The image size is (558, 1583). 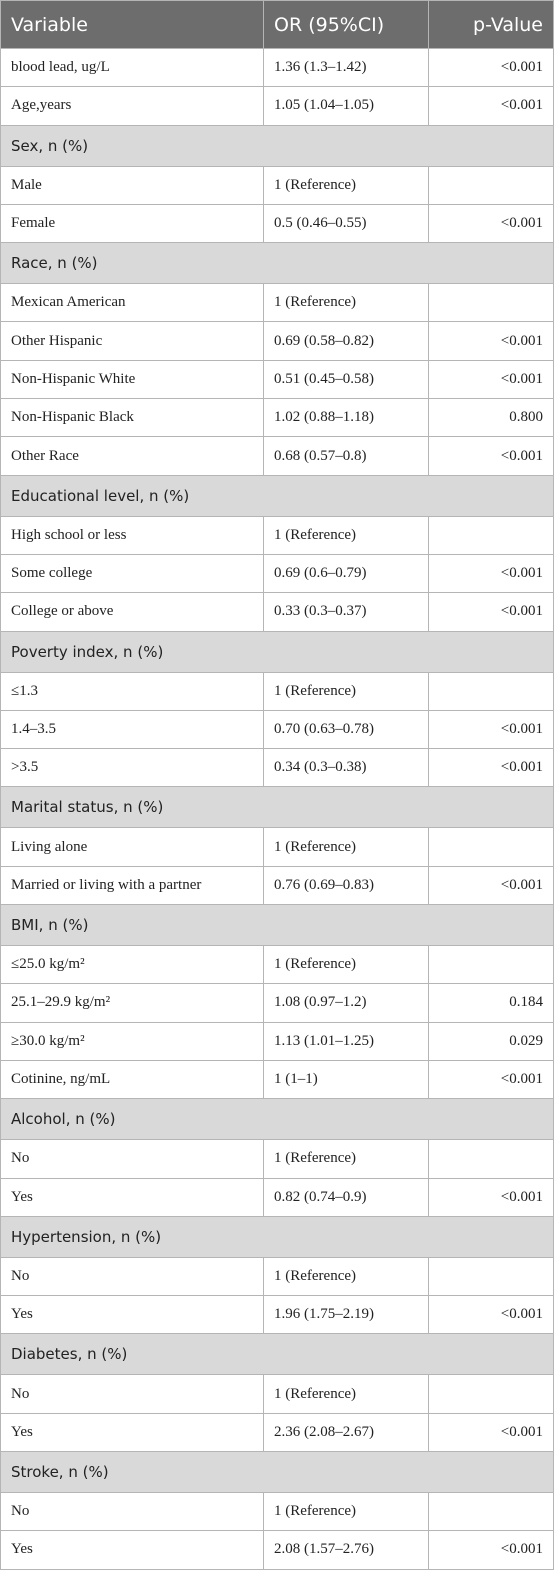 I want to click on section-label: Sex, n (%), so click(x=277, y=145).